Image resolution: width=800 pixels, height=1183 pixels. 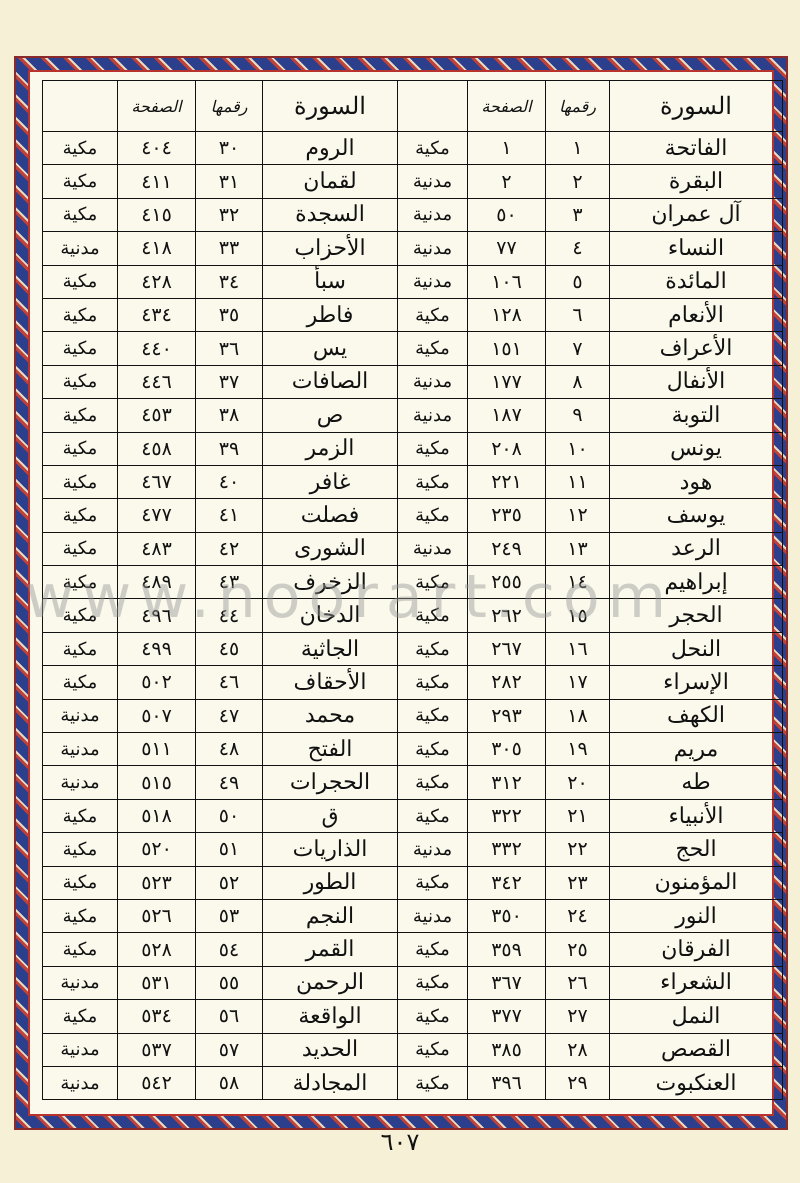 What do you see at coordinates (156, 515) in the screenshot?
I see `surah-page-cell: ٤٧٧` at bounding box center [156, 515].